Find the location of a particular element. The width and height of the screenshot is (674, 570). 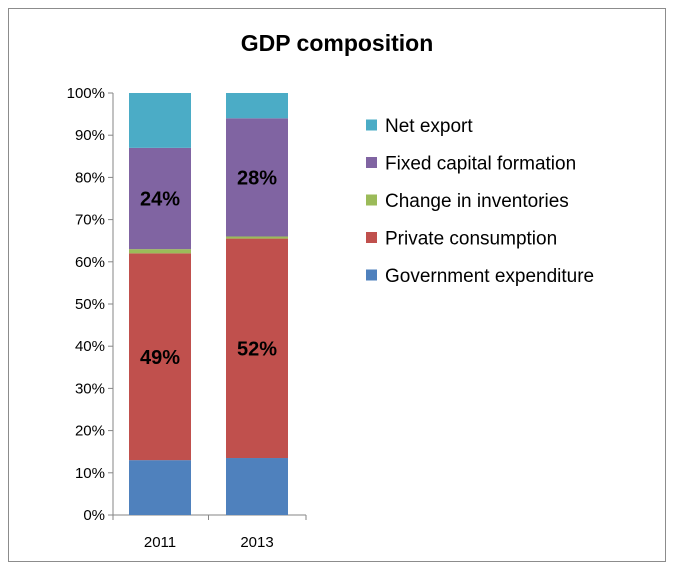

data-label: 52% is located at coordinates (257, 349).